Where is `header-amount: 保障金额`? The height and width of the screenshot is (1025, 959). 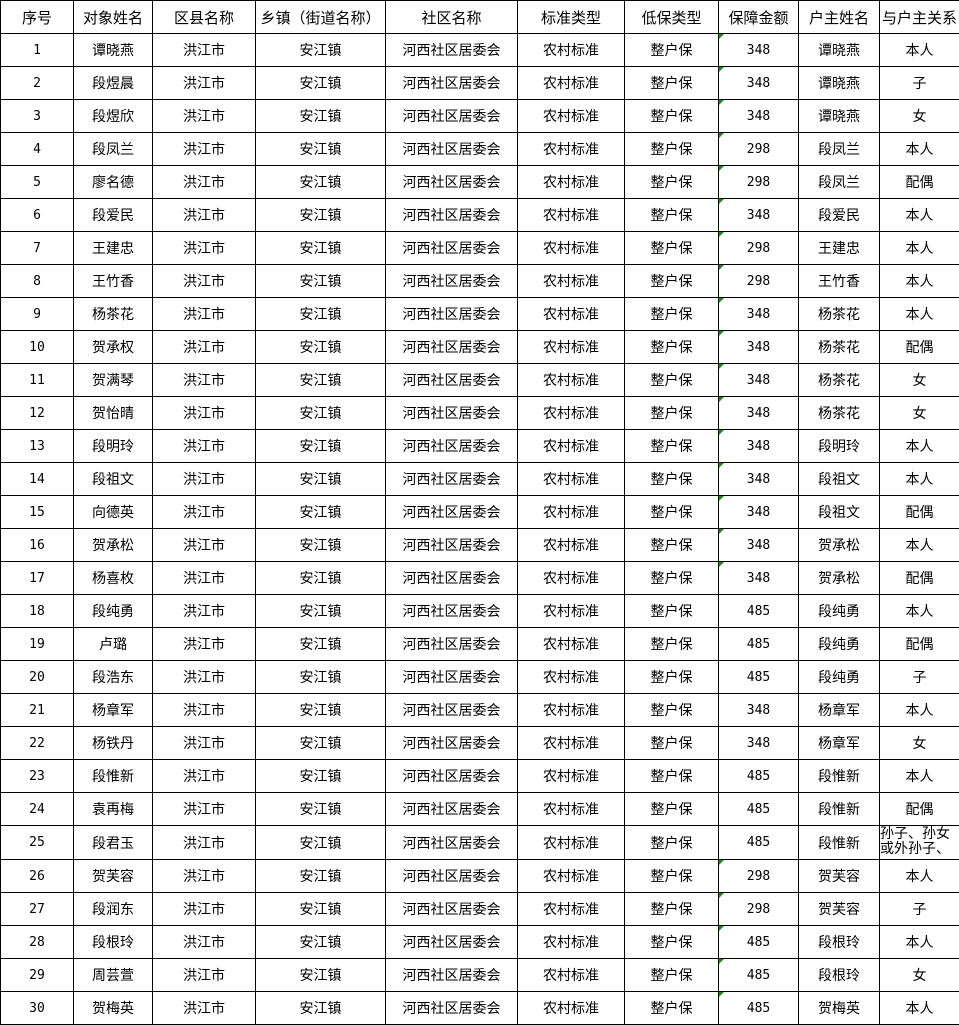
header-amount: 保障金额 is located at coordinates (759, 17).